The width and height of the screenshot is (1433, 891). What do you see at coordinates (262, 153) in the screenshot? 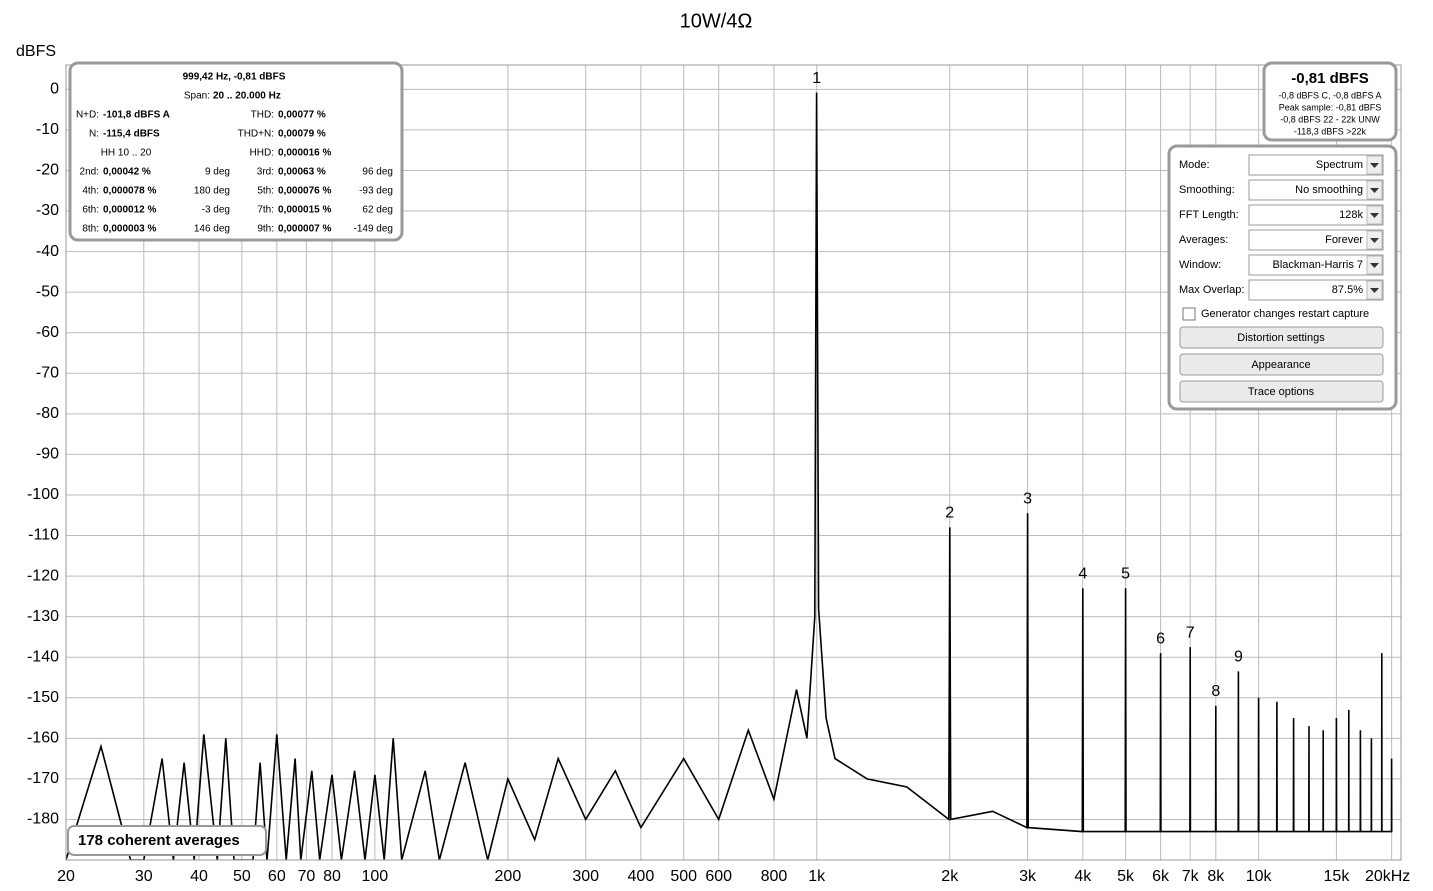
I see `info-label: HHD:` at bounding box center [262, 153].